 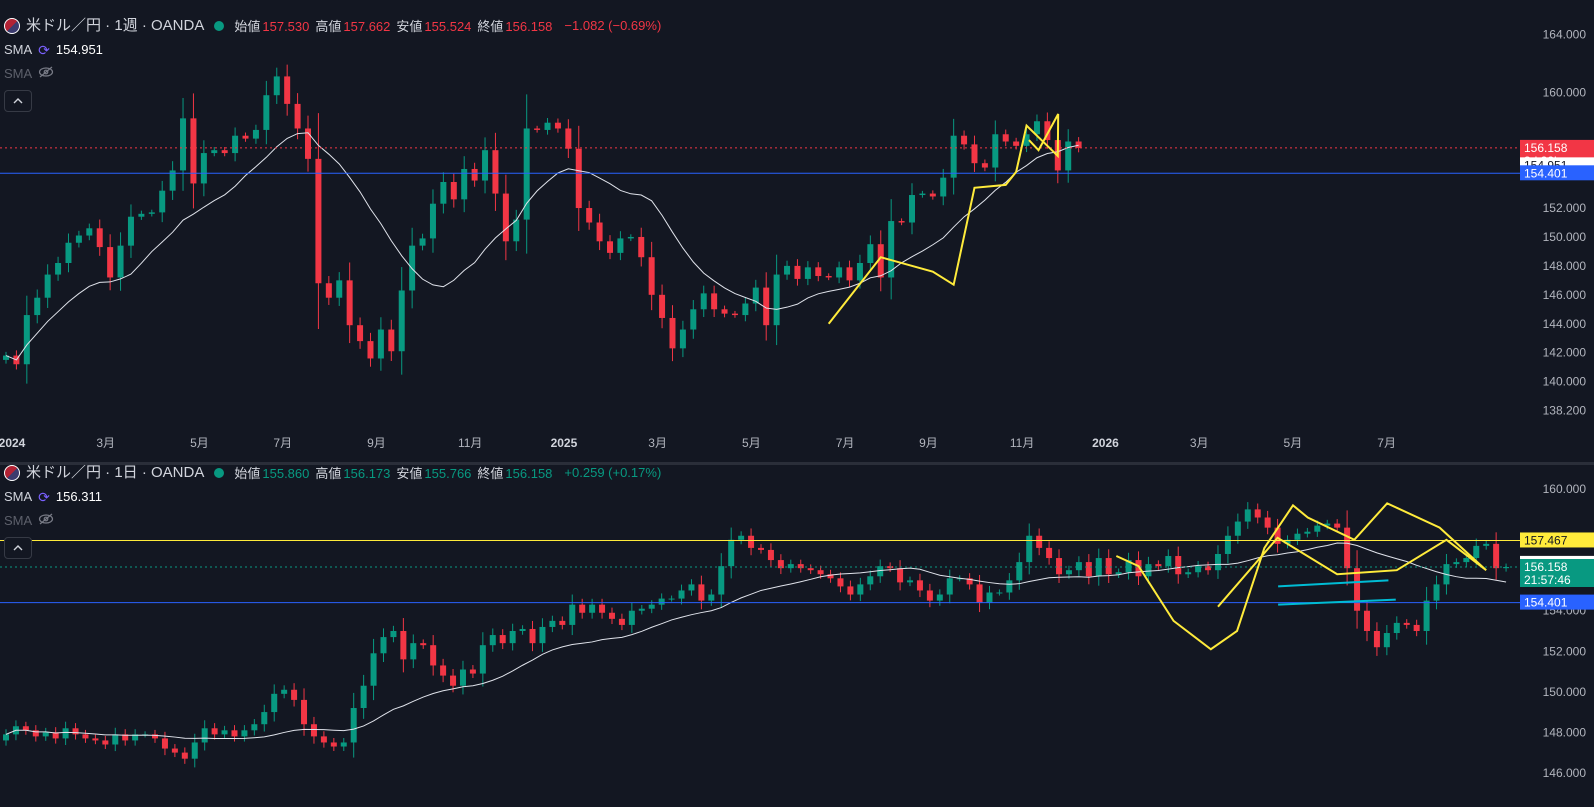 What do you see at coordinates (1565, 489) in the screenshot?
I see `price-axis-tick: 160.000` at bounding box center [1565, 489].